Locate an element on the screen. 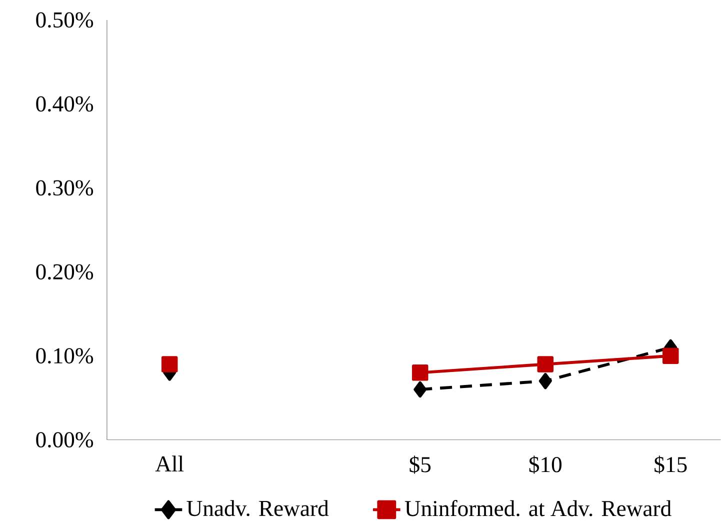  x-tick-label: All is located at coordinates (169, 464).